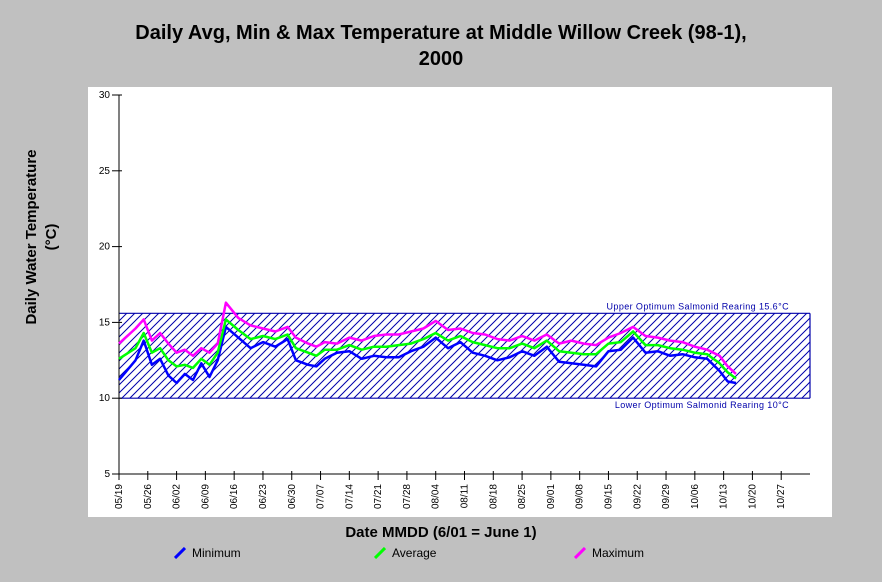 This screenshot has height=582, width=882. I want to click on legend-item-average: Average, so click(405, 553).